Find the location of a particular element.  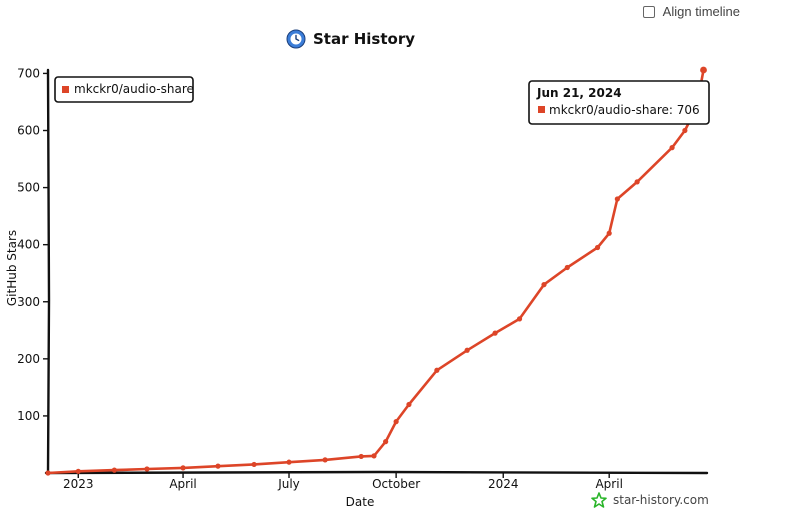

y-axis-title: GitHub Stars is located at coordinates (12, 268).